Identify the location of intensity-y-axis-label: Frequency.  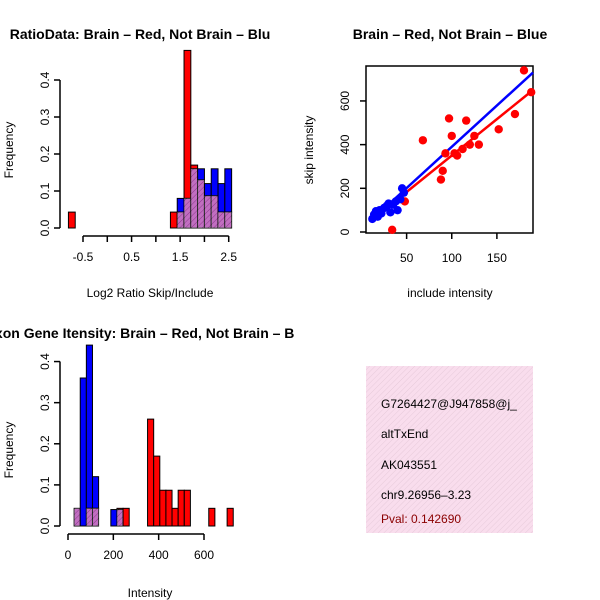
(9, 450).